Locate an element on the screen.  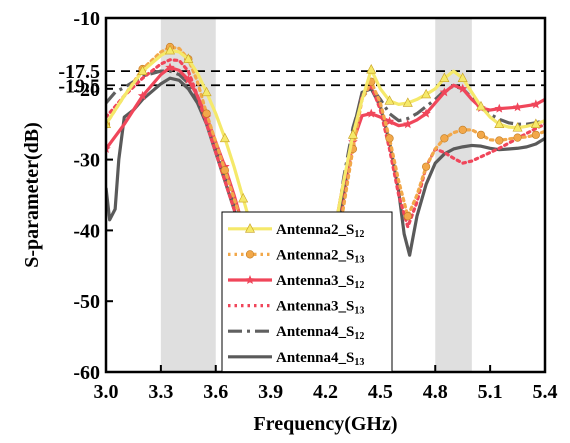
legend-label-4: Antenna4_S12 is located at coordinates (320, 333).